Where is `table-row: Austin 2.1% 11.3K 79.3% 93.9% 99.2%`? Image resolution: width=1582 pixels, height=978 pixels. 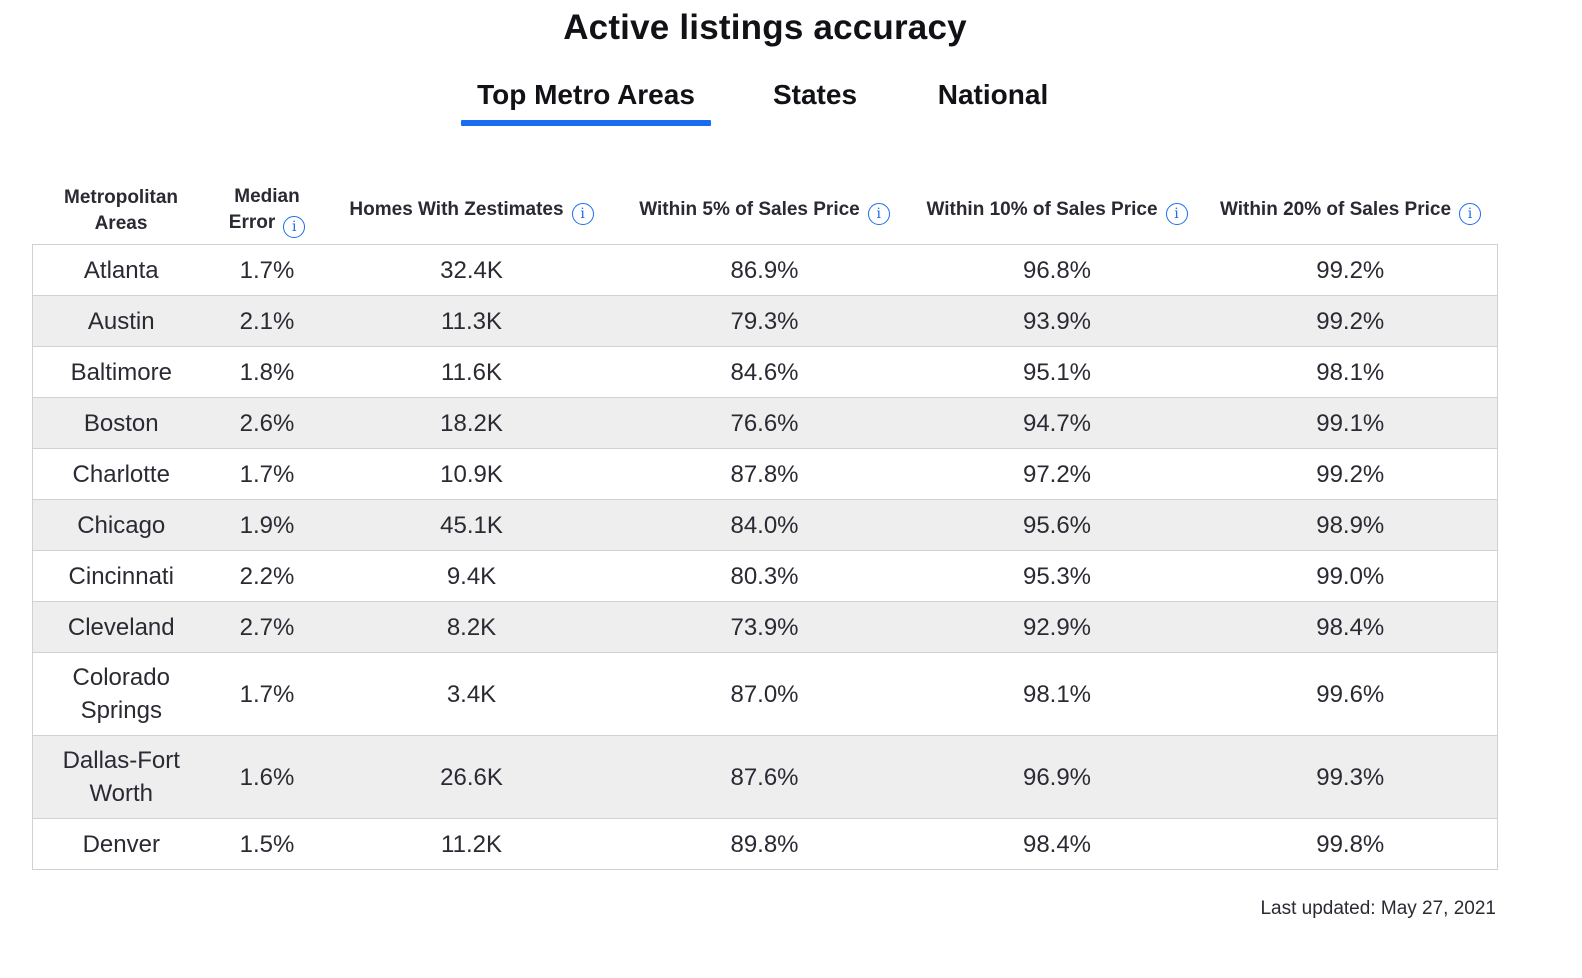 table-row: Austin 2.1% 11.3K 79.3% 93.9% 99.2% is located at coordinates (765, 321).